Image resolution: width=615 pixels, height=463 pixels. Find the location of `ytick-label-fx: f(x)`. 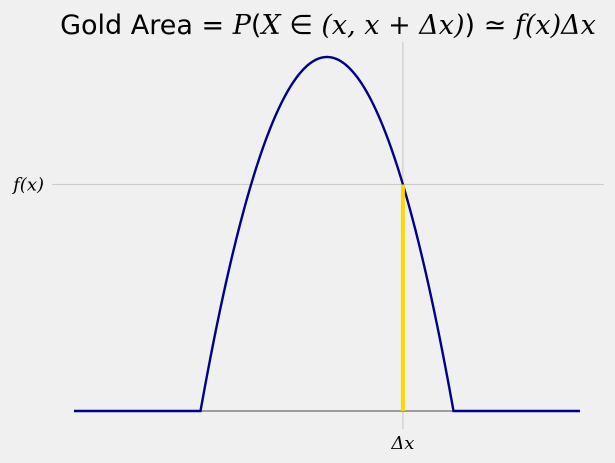

ytick-label-fx: f(x) is located at coordinates (27, 184).